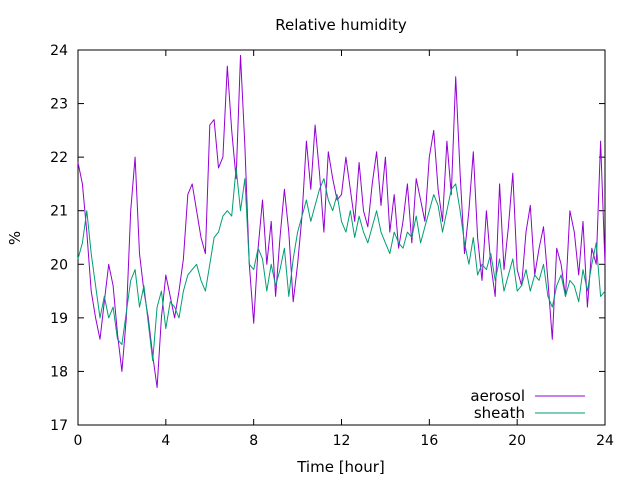  I want to click on y-tick-label: 20, so click(59, 265).